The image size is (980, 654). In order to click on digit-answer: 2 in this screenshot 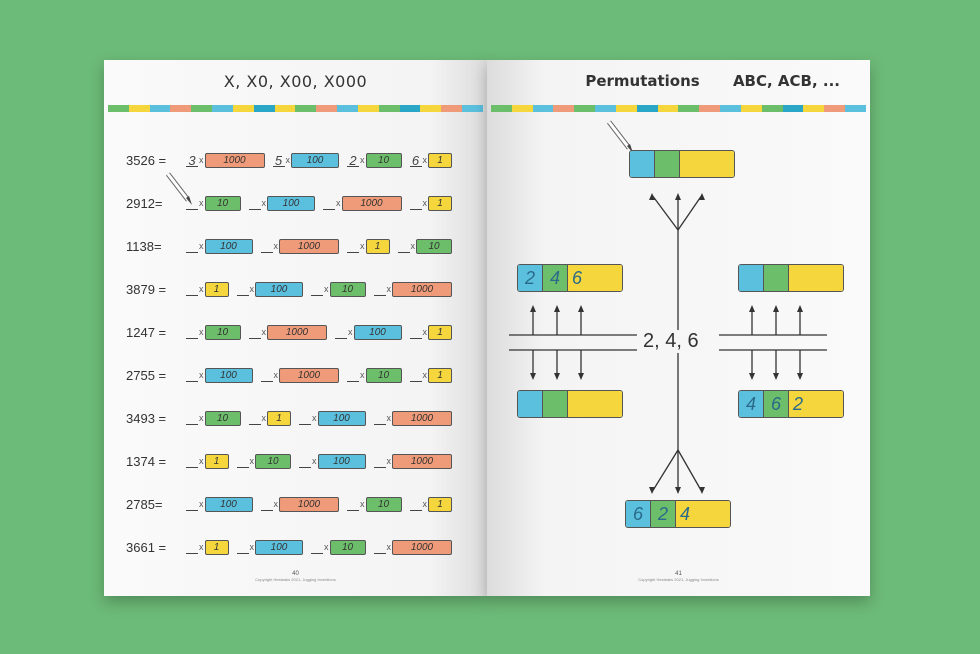, I will do `click(353, 160)`.